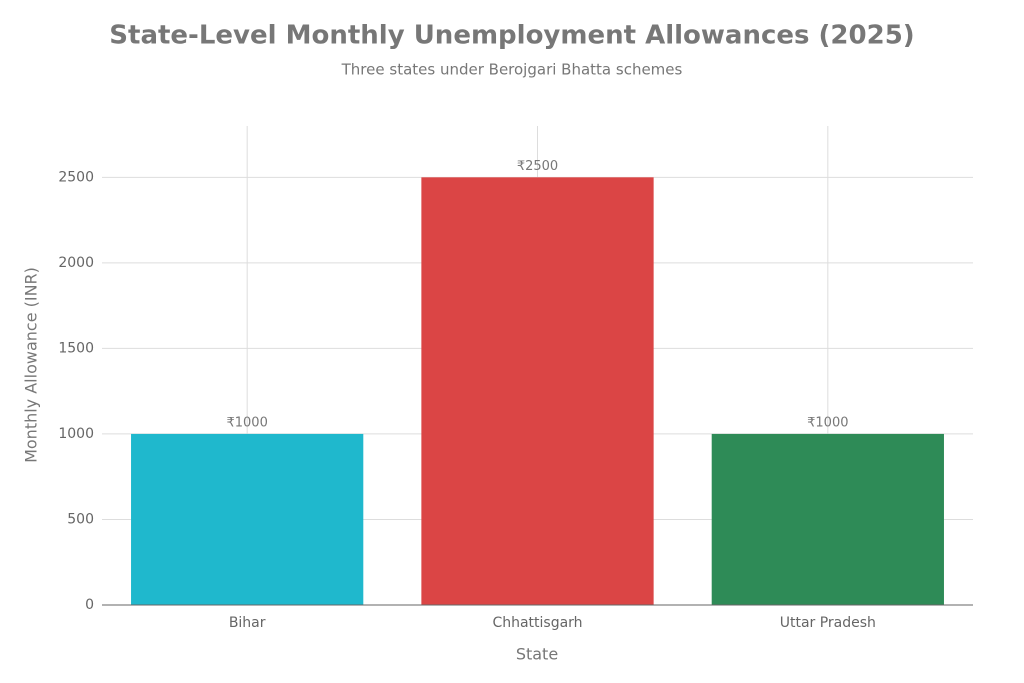  Describe the element at coordinates (537, 623) in the screenshot. I see `x-tick-label: Chhattisgarh` at that location.